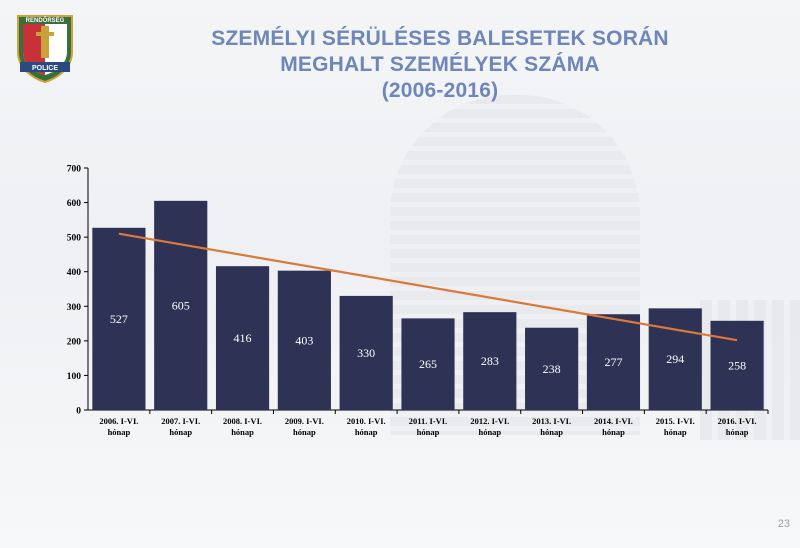  I want to click on title-line-1: SZEMÉLYI SÉRÜLÉSES BALESETEK SORÁN, so click(440, 38).